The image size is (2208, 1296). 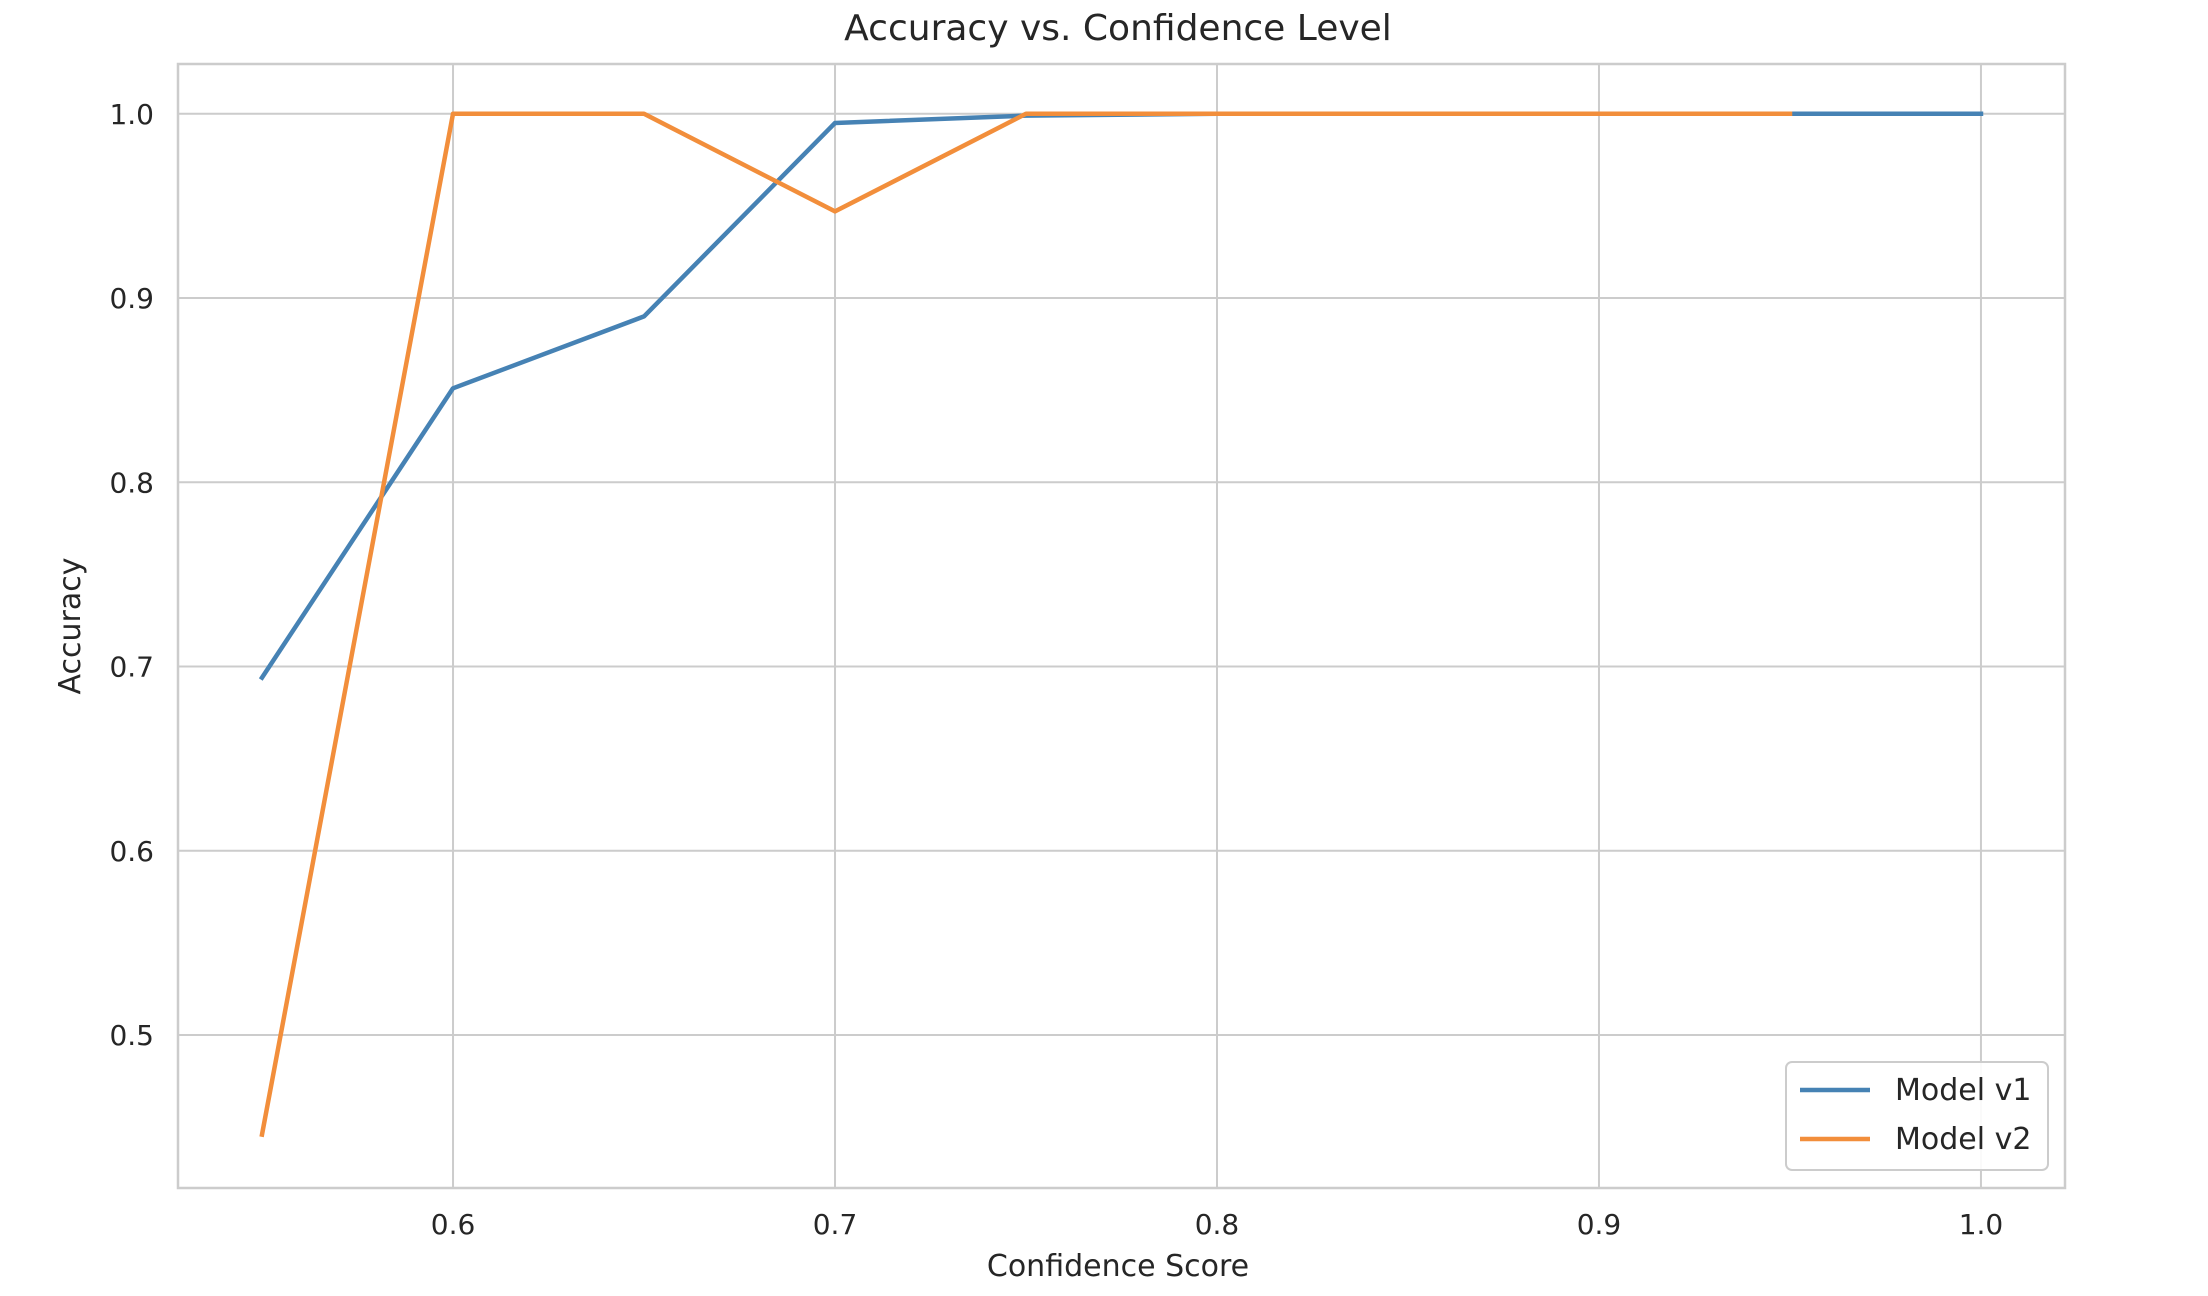 I want to click on x-axis-label: Confidence Score, so click(x=1118, y=1266).